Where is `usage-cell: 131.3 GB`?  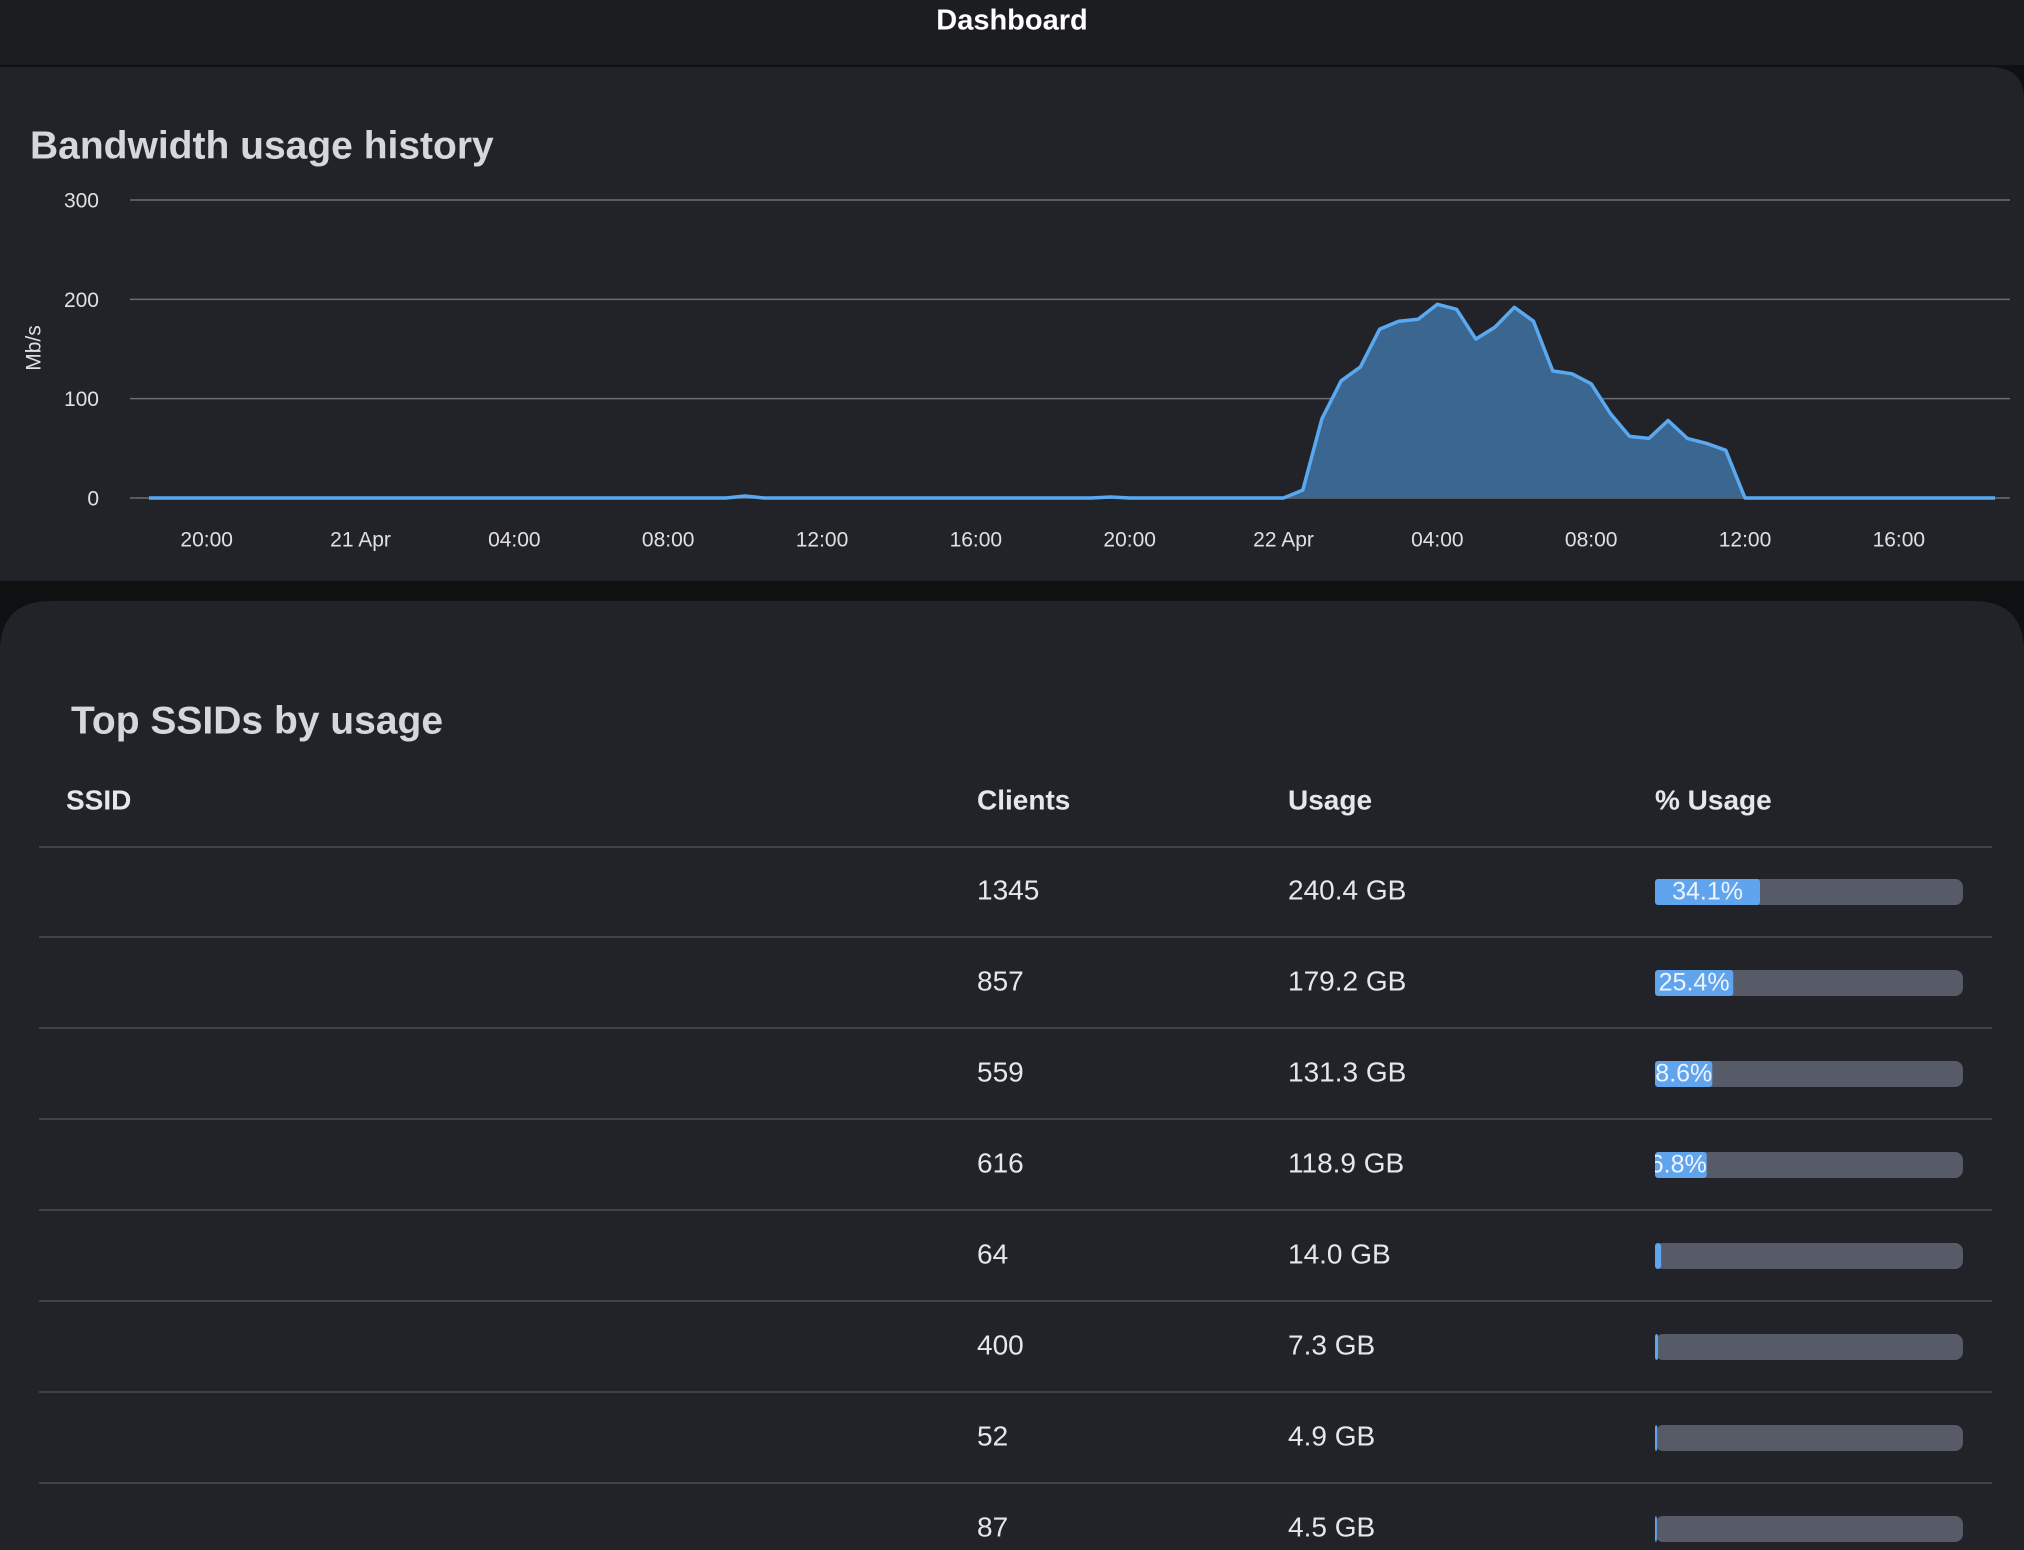 usage-cell: 131.3 GB is located at coordinates (1347, 1071).